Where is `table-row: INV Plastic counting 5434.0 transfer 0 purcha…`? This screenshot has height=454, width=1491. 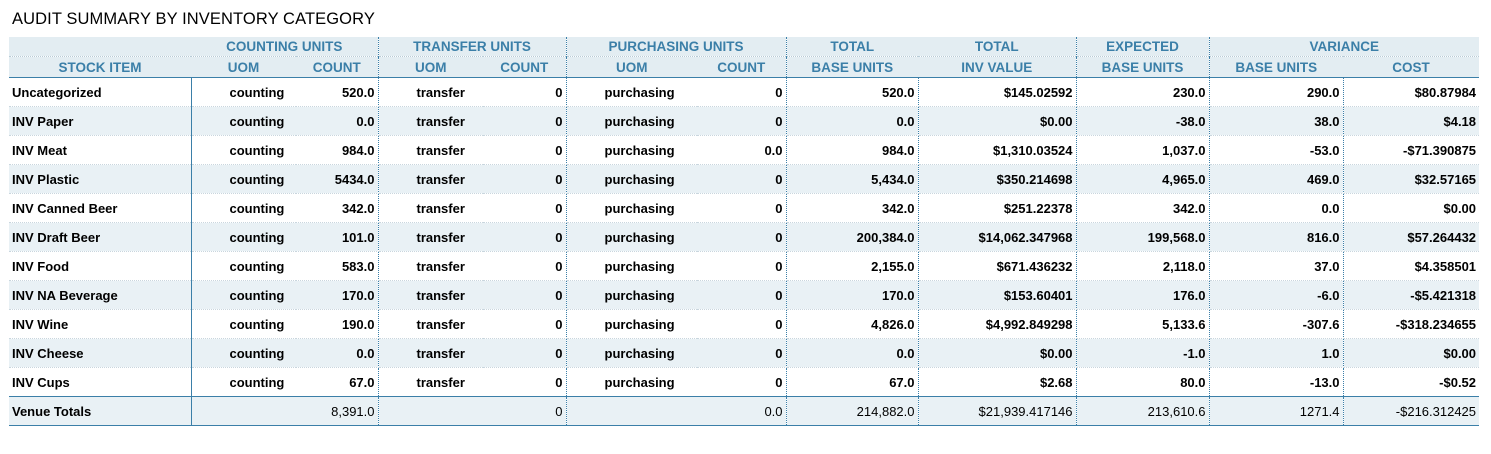 table-row: INV Plastic counting 5434.0 transfer 0 purcha… is located at coordinates (744, 179).